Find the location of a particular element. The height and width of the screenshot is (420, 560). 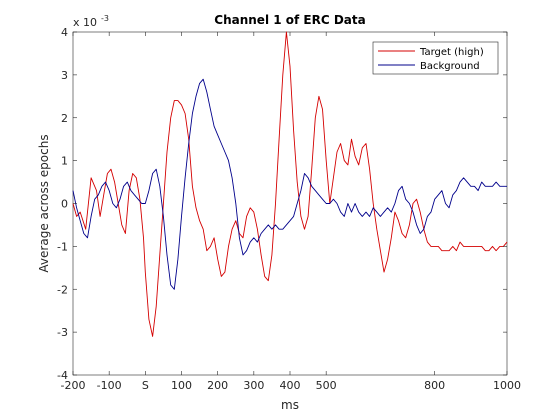

legend-box is located at coordinates (435, 58).